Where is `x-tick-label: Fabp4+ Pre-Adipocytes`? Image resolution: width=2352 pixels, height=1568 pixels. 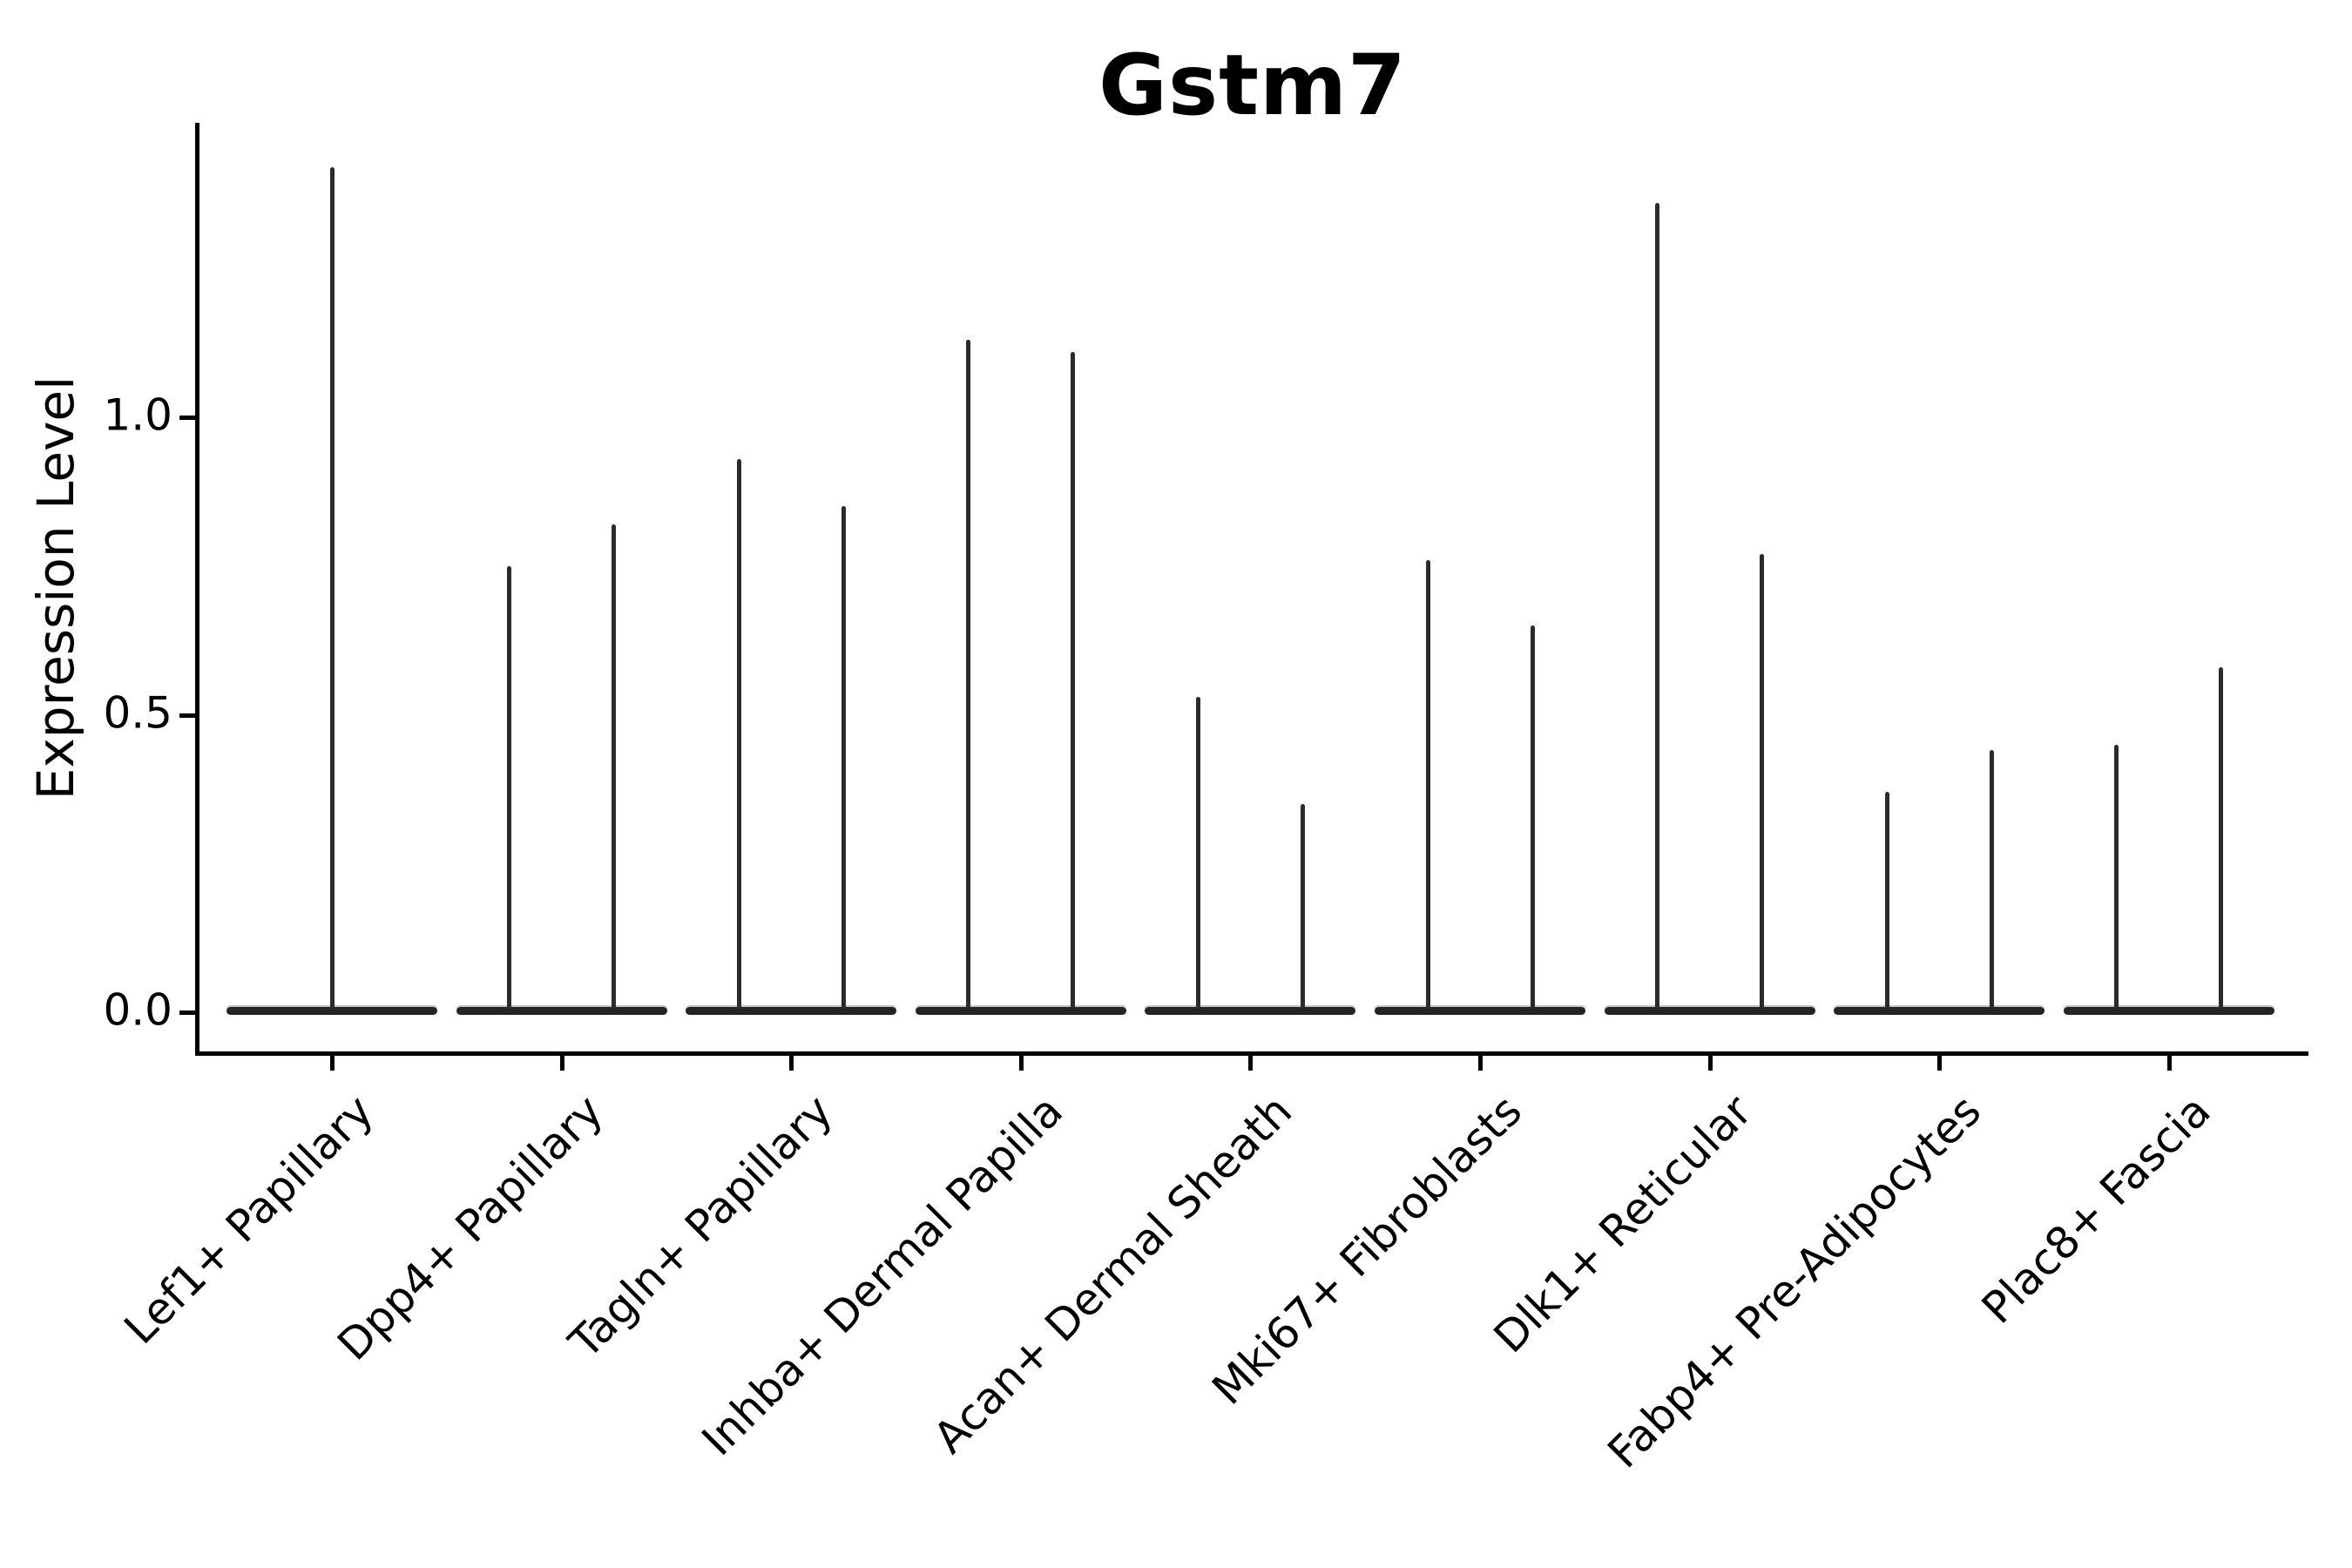 x-tick-label: Fabp4+ Pre-Adipocytes is located at coordinates (1794, 1281).